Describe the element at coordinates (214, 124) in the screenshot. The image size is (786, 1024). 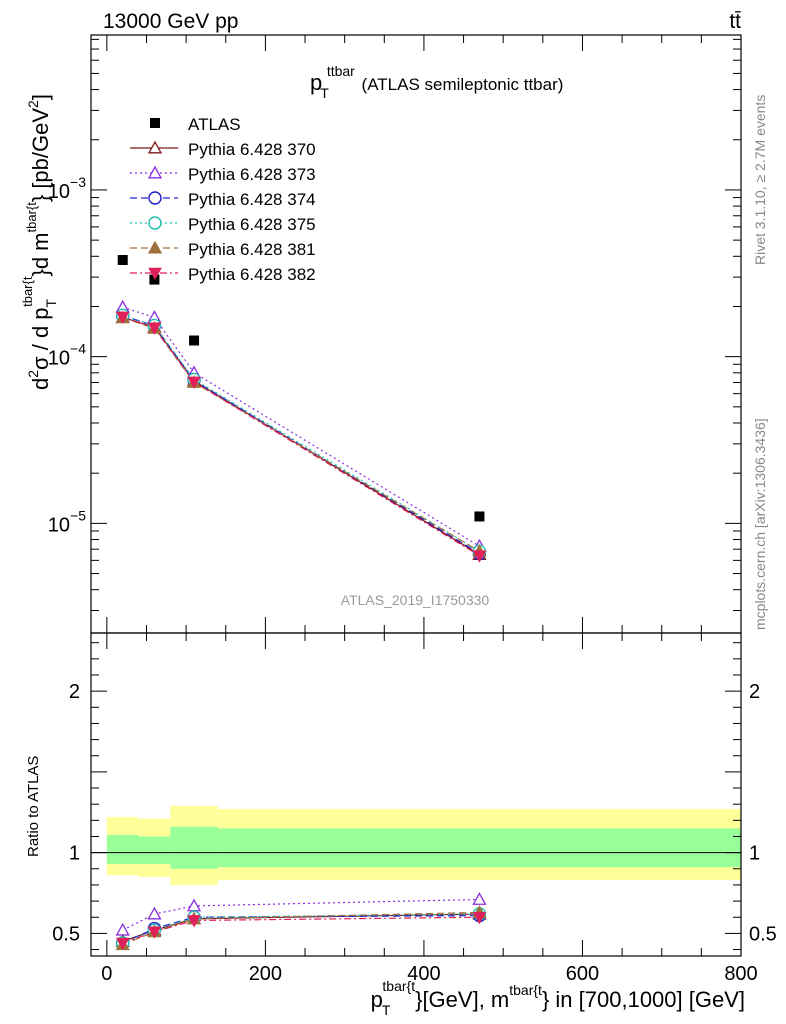
I see `legend-label-data: ATLAS` at that location.